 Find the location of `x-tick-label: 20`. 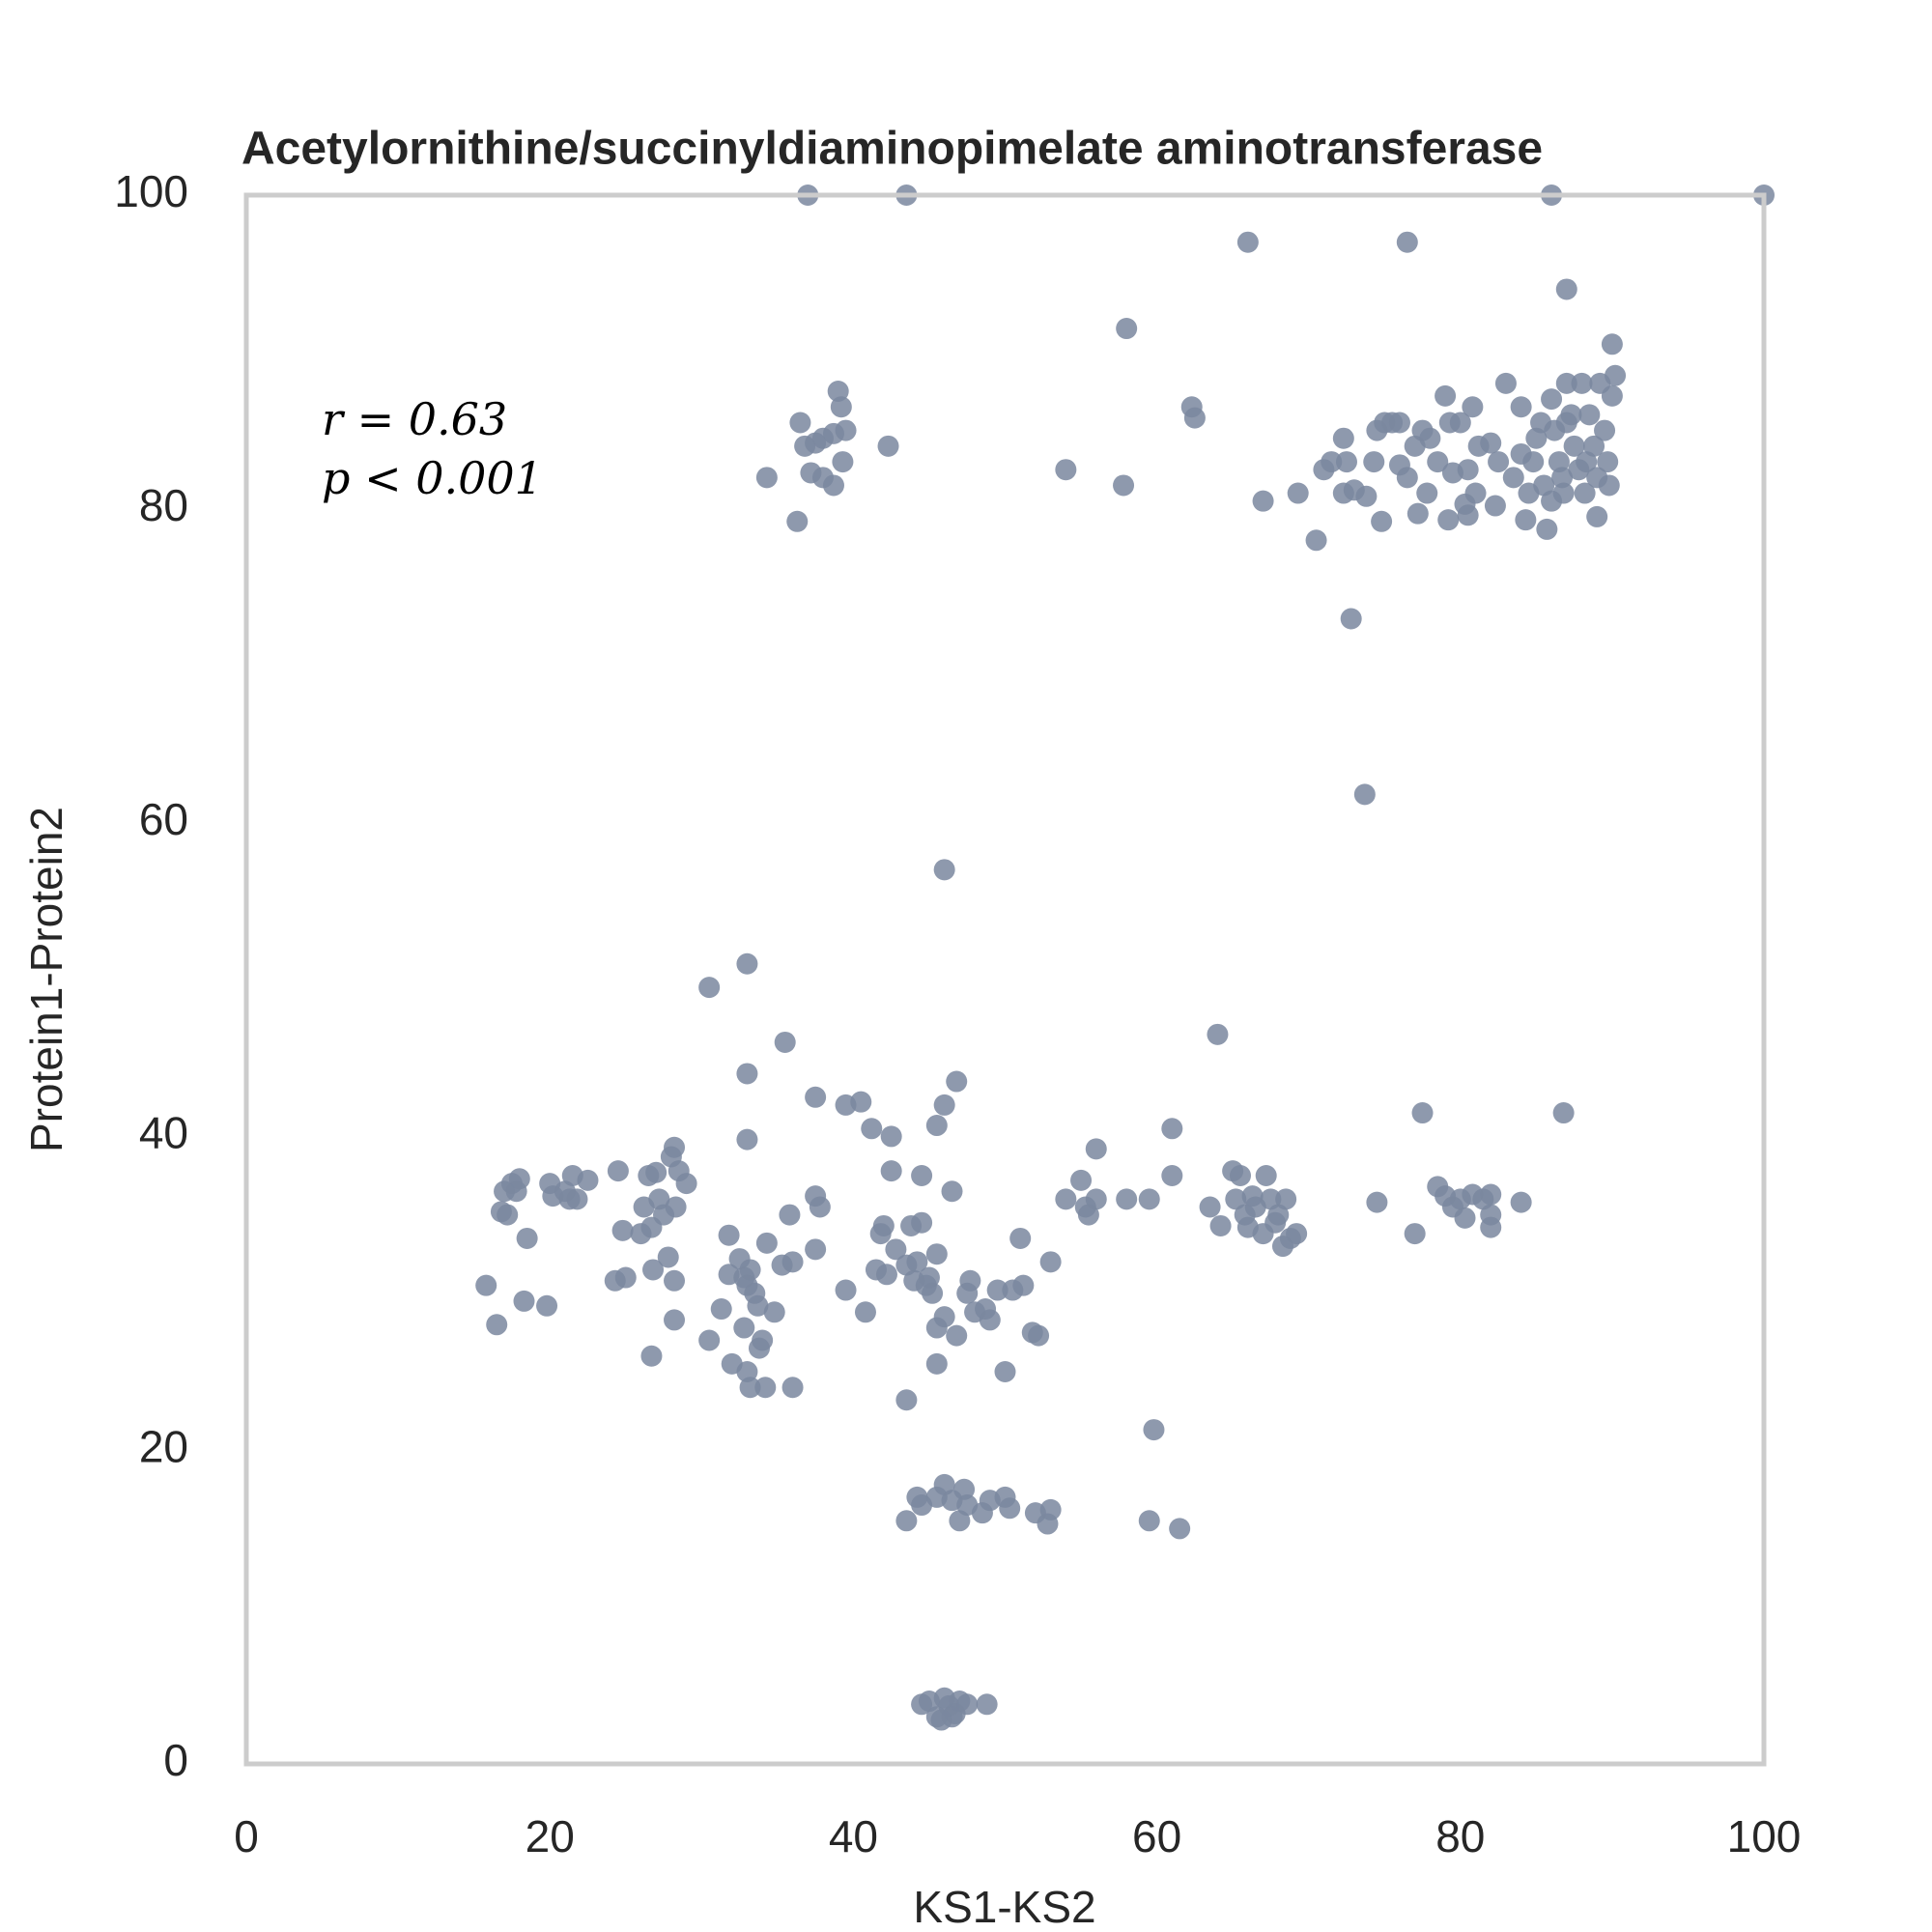

x-tick-label: 20 is located at coordinates (550, 1836).